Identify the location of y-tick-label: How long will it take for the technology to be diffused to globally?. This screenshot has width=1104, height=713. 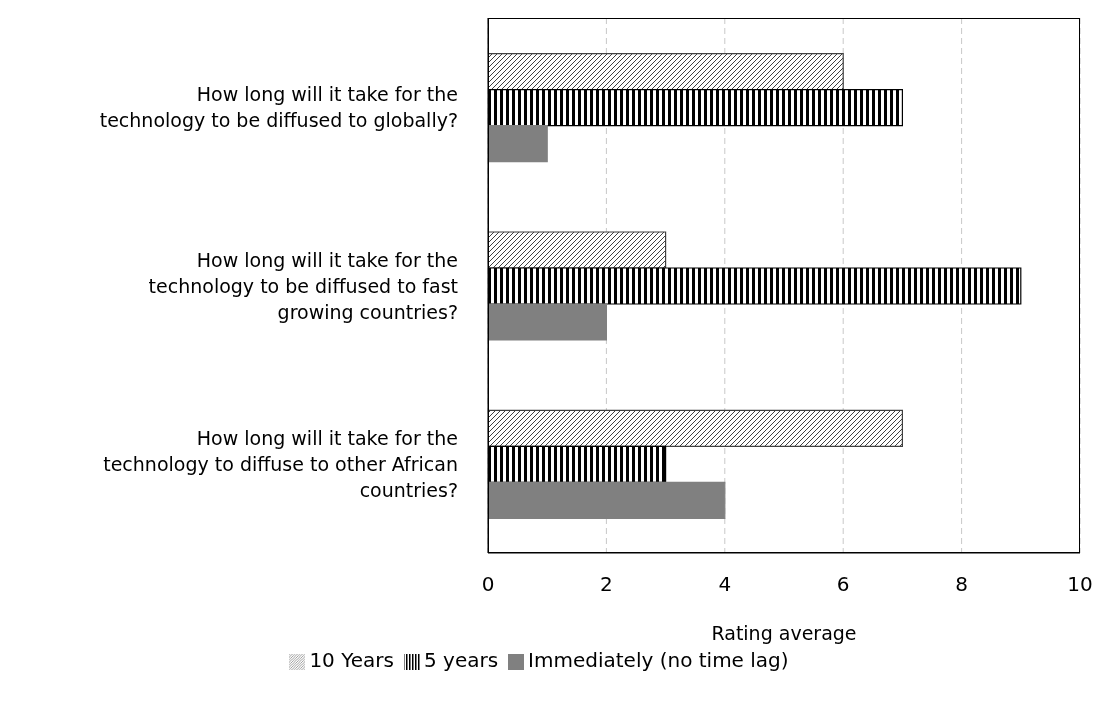
(278, 107).